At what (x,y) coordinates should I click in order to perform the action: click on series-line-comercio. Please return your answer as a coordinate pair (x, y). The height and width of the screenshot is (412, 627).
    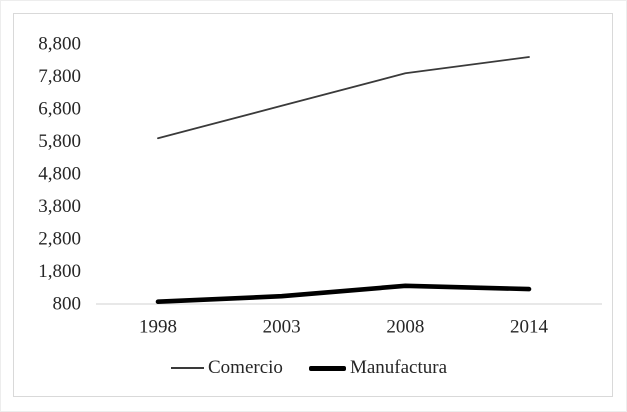
    Looking at the image, I should click on (343, 98).